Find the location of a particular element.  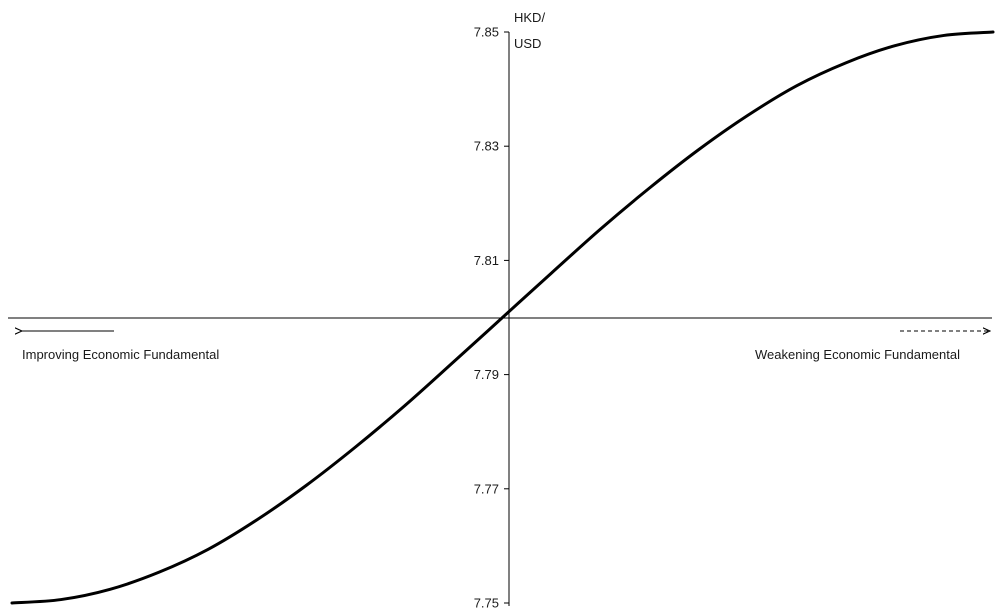

y-tick-label: 7.85 is located at coordinates (486, 32).